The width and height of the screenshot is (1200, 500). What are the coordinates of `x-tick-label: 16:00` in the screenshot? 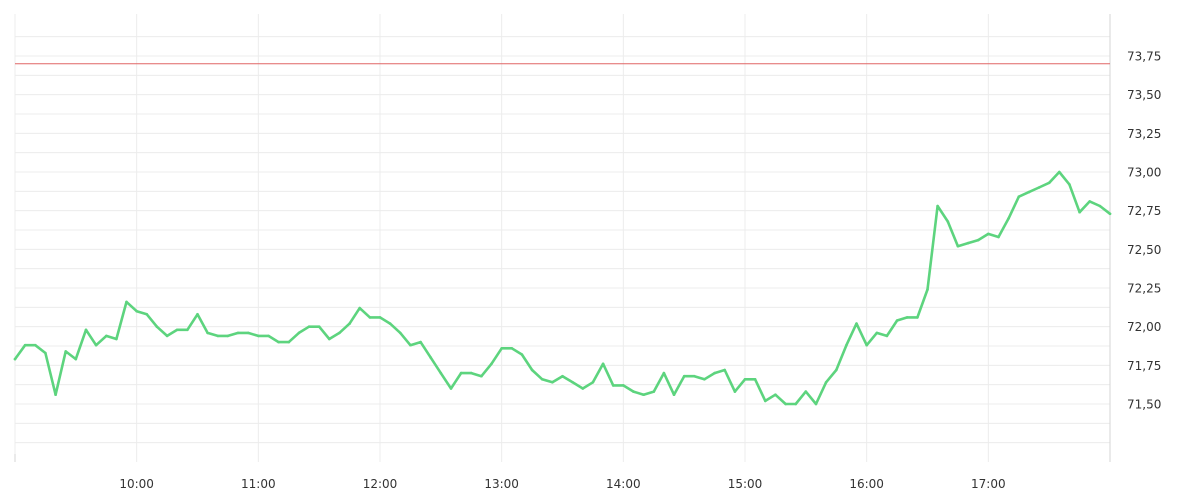 It's located at (866, 484).